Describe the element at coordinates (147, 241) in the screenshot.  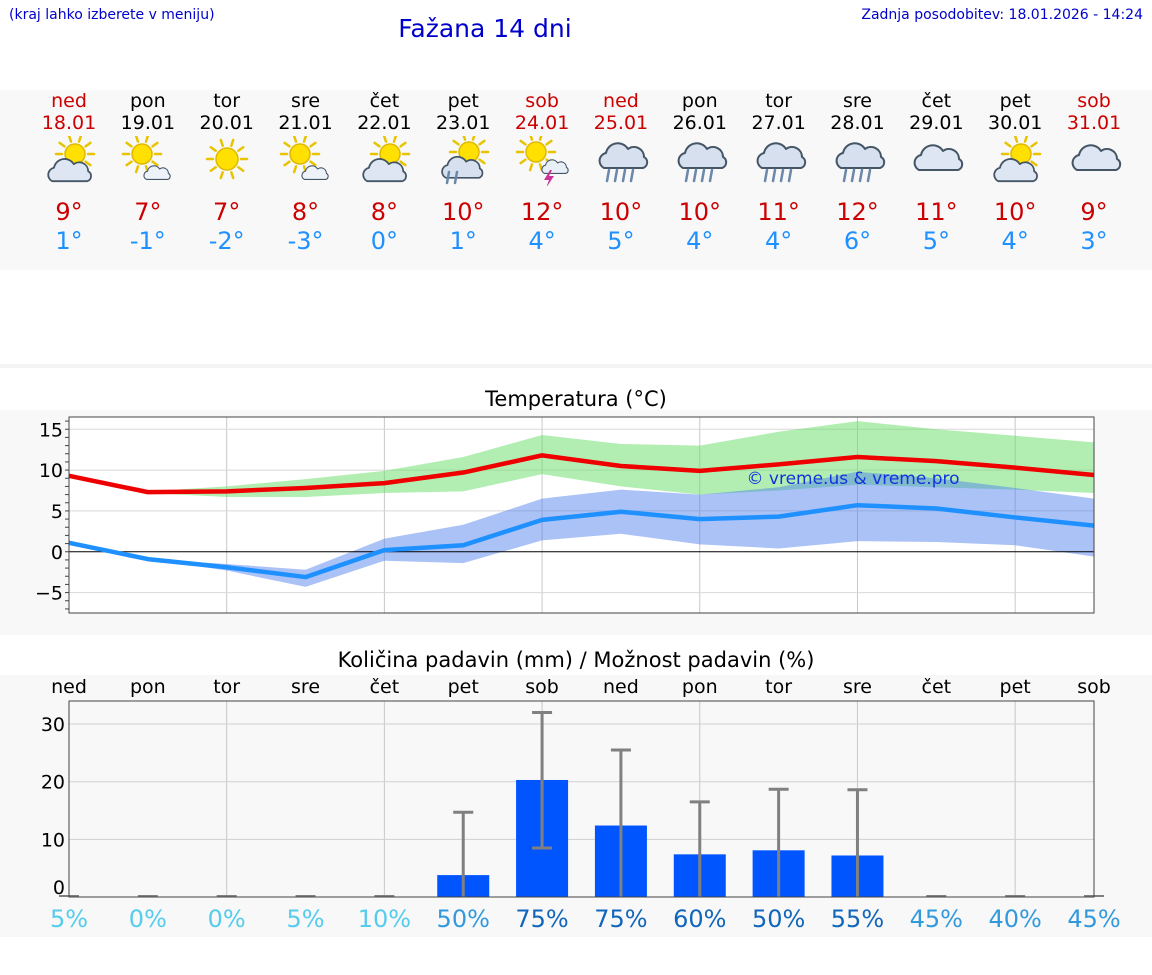
I see `min-temperature: -1°` at that location.